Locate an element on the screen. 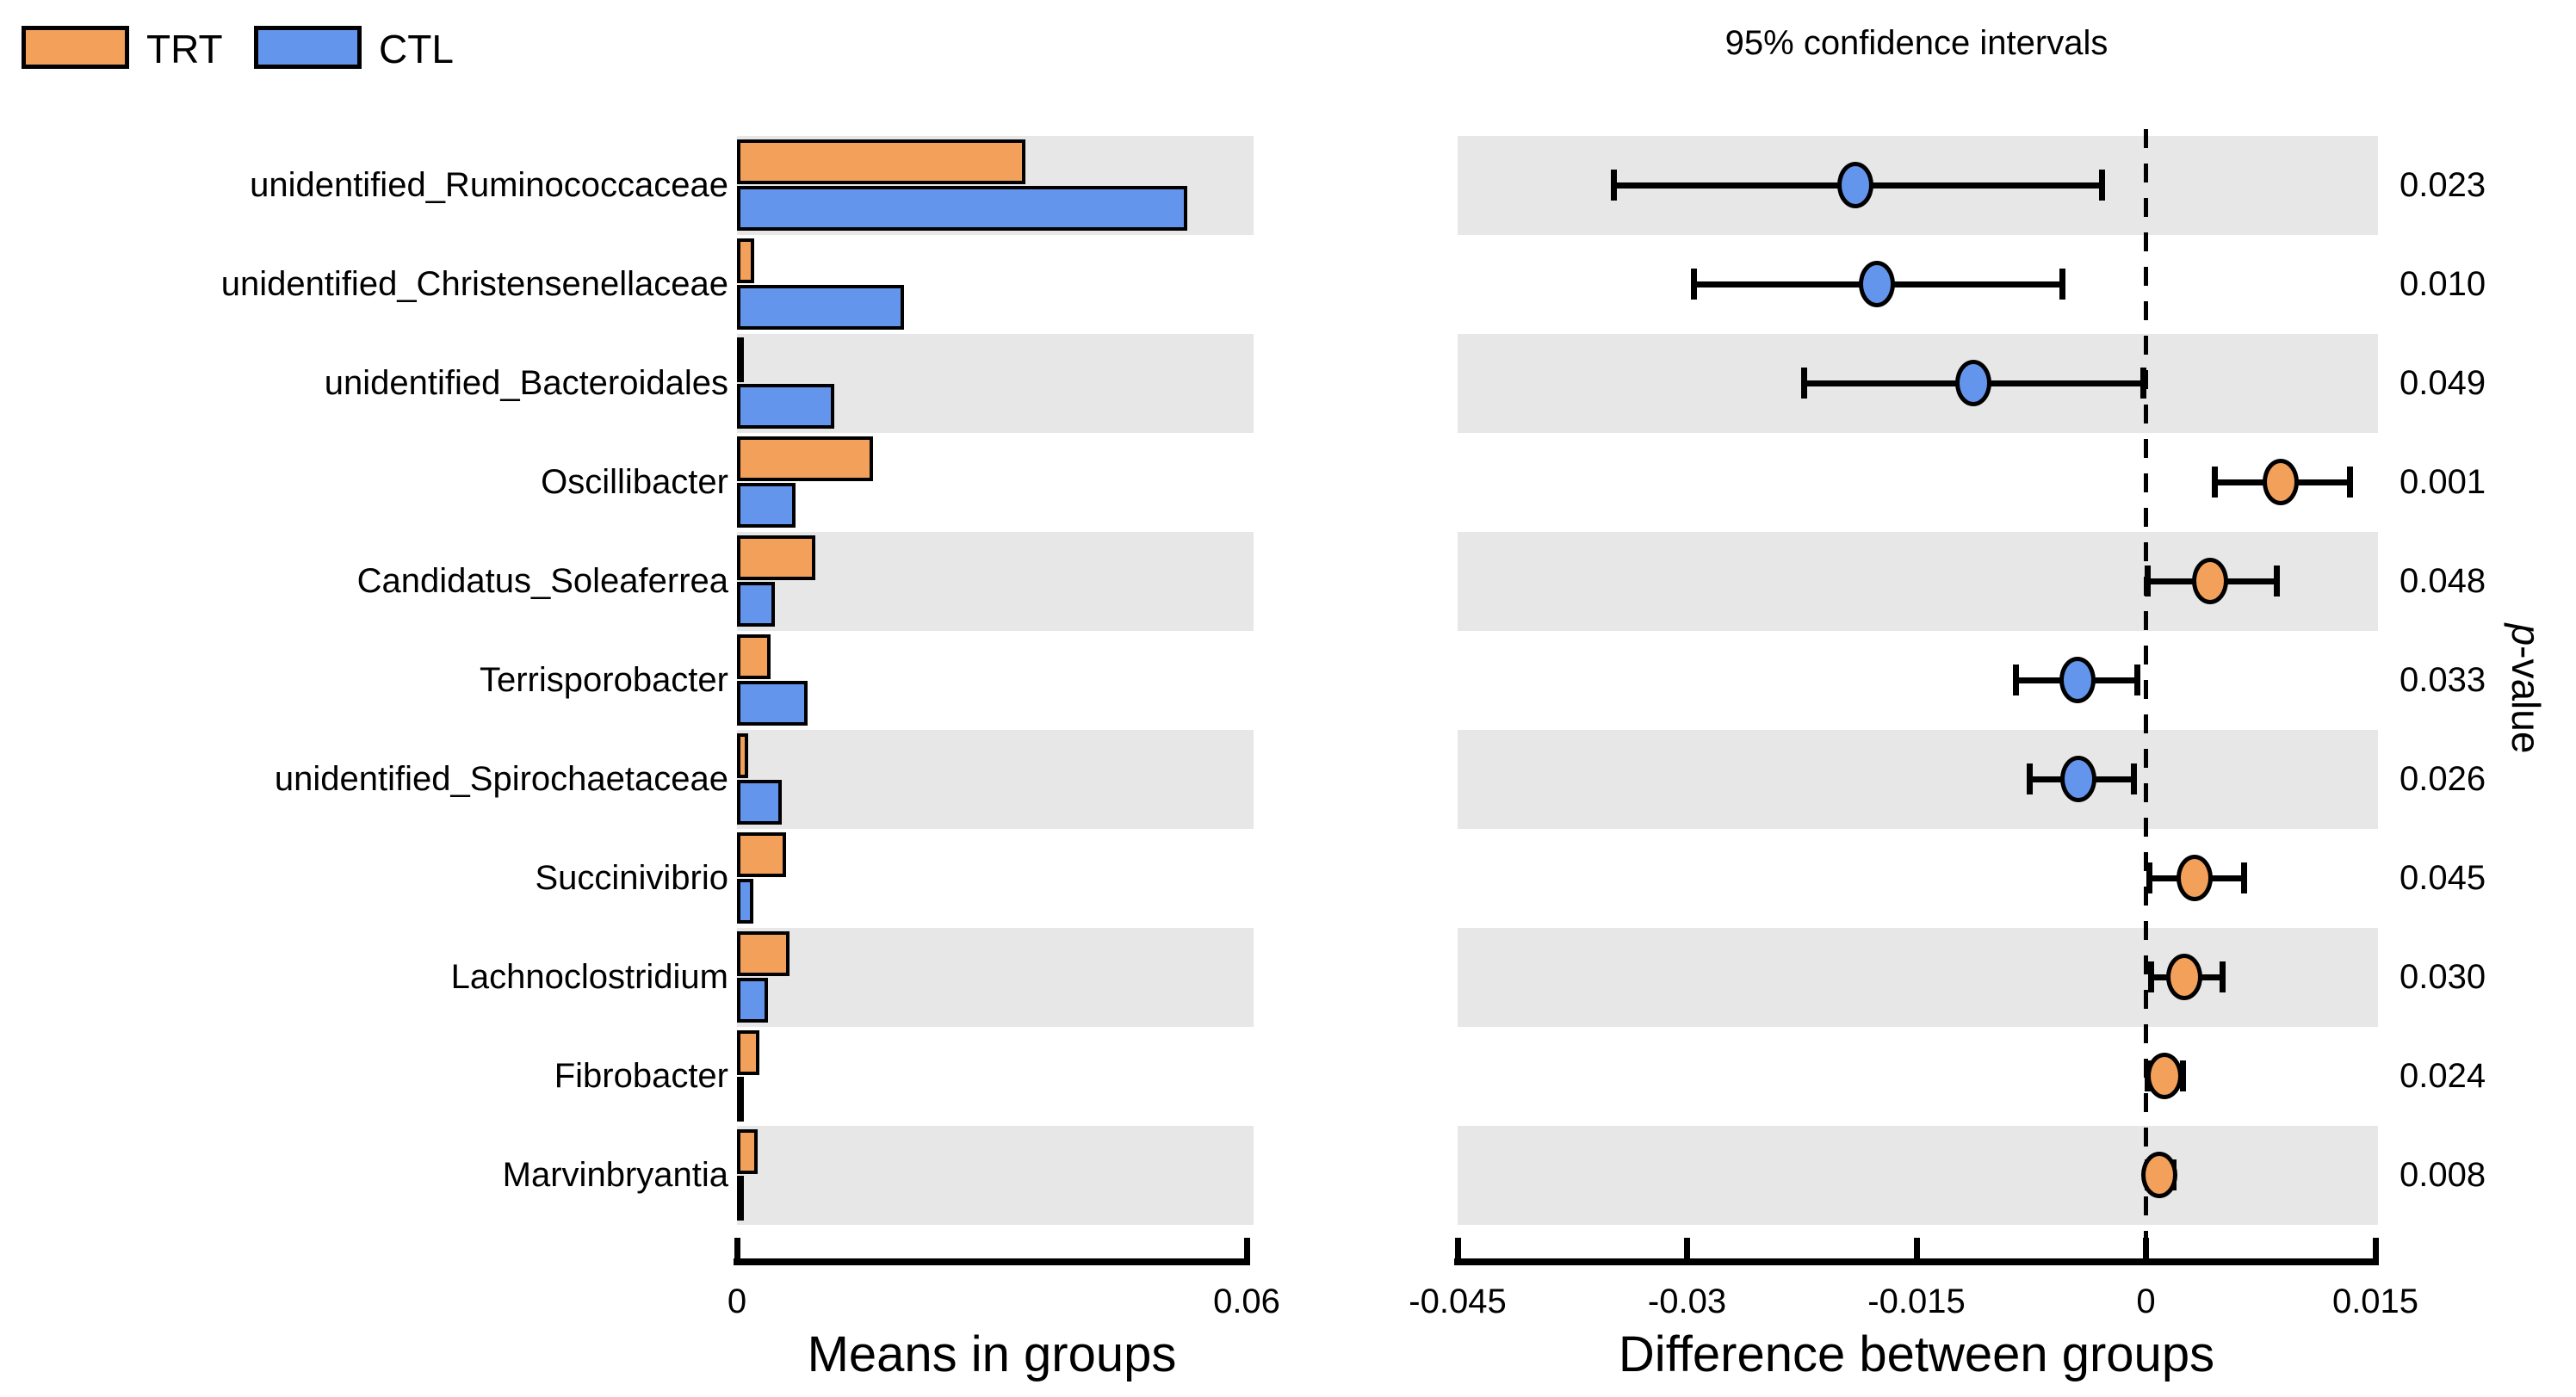 The width and height of the screenshot is (2576, 1397). p-value: 0.024 is located at coordinates (2443, 1076).